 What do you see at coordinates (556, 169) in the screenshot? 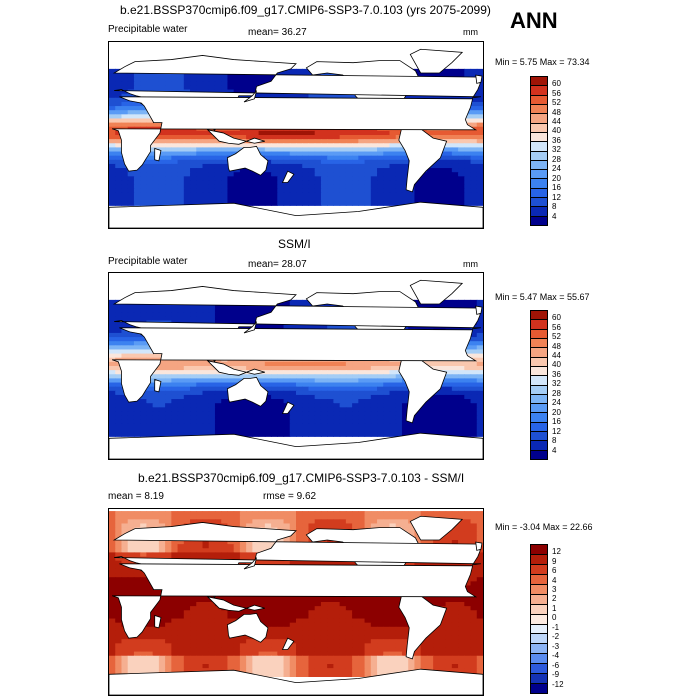
I see `colorbar-tick-label: 24` at bounding box center [556, 169].